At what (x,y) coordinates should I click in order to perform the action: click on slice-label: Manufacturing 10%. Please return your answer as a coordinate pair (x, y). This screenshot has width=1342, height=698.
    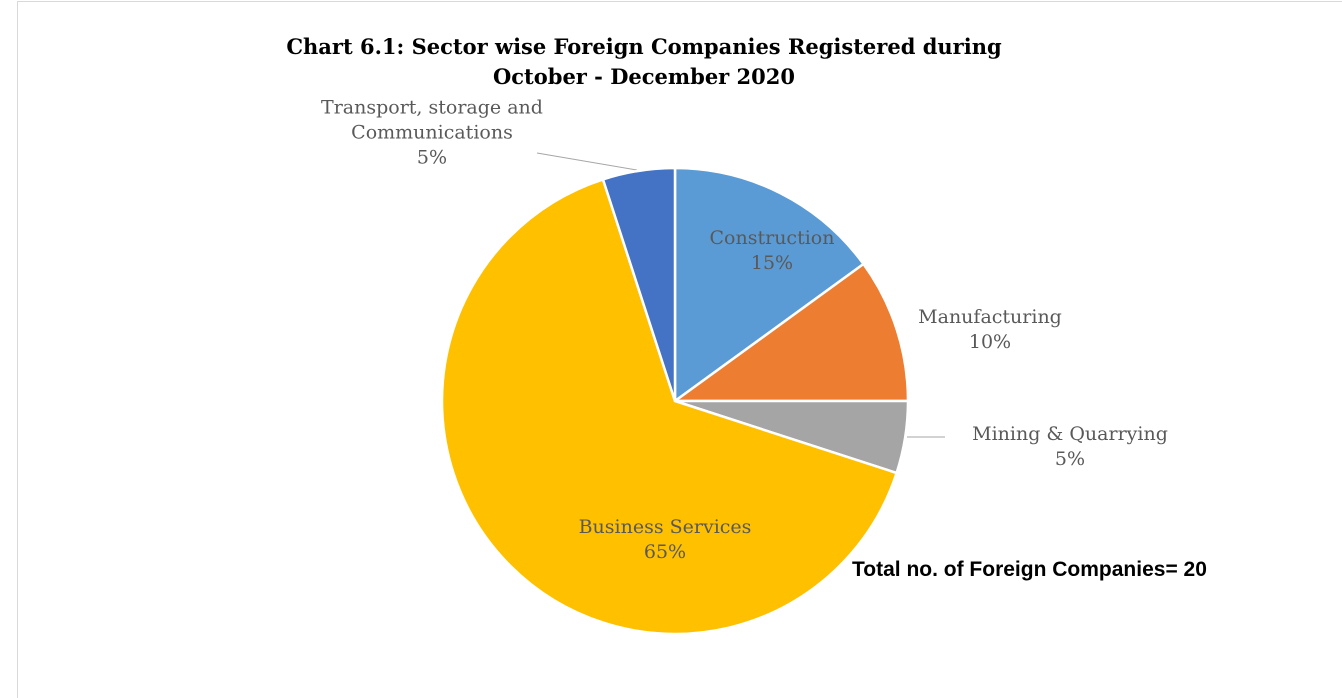
    Looking at the image, I should click on (990, 330).